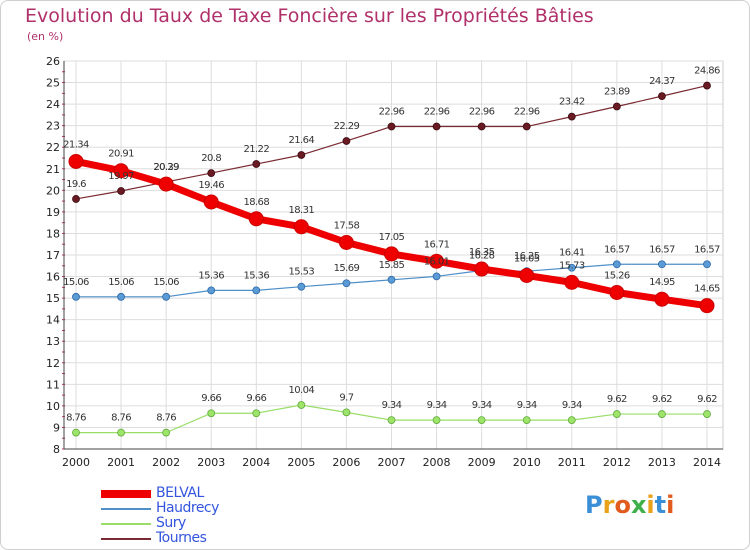  I want to click on x-tick-label: 2007, so click(392, 462).